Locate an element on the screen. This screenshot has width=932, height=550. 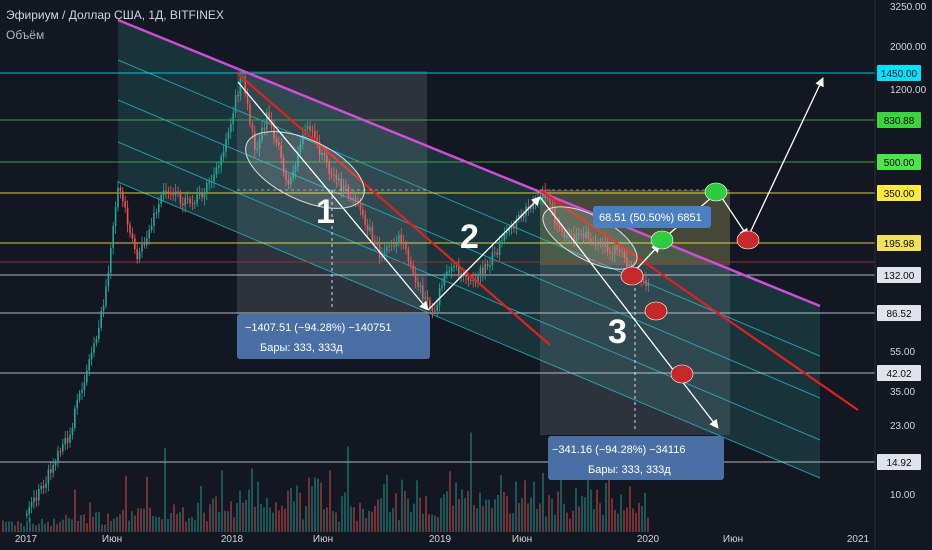
price-tick-label: 55.00 is located at coordinates (902, 352).